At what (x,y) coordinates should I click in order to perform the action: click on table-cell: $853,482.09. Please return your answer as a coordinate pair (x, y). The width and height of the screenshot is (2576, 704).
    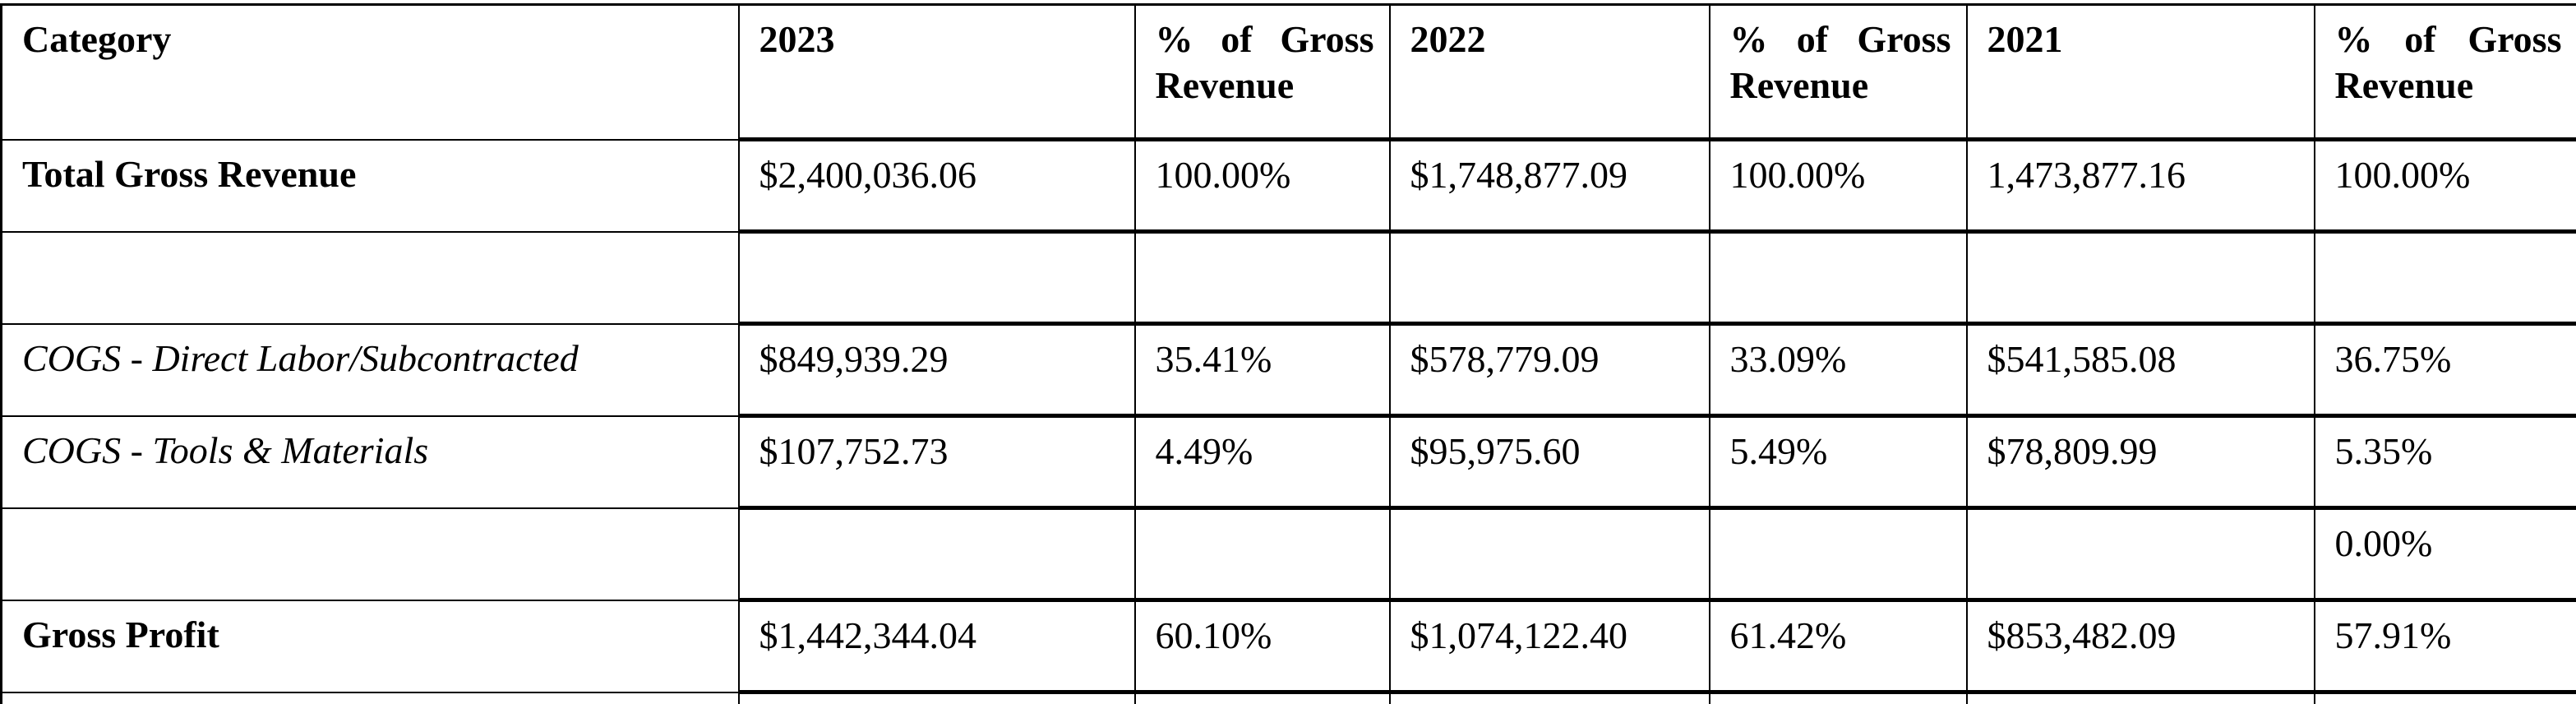
    Looking at the image, I should click on (2140, 646).